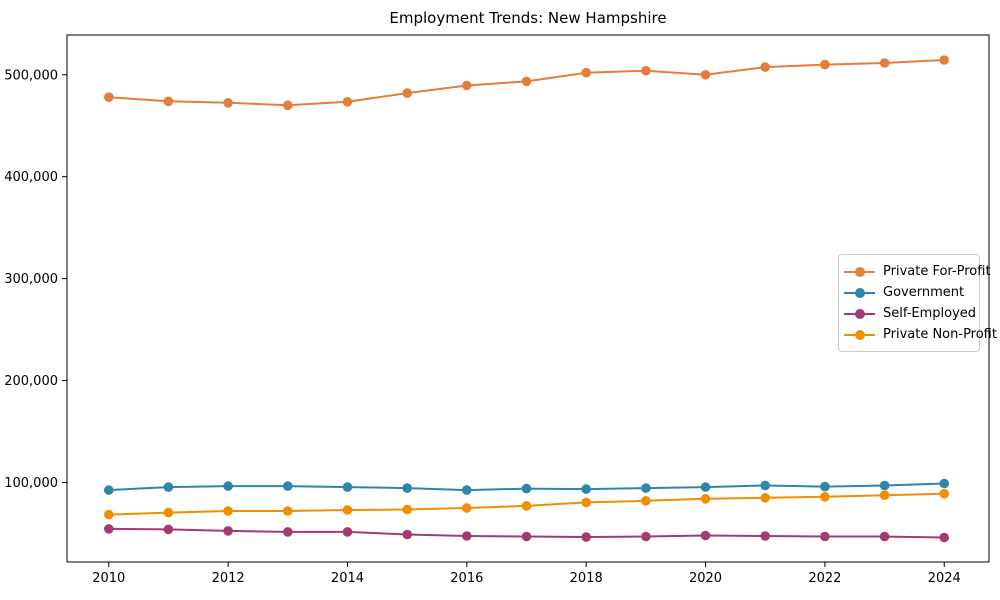 The width and height of the screenshot is (1000, 600). I want to click on legend-item: Self-Employed, so click(910, 313).